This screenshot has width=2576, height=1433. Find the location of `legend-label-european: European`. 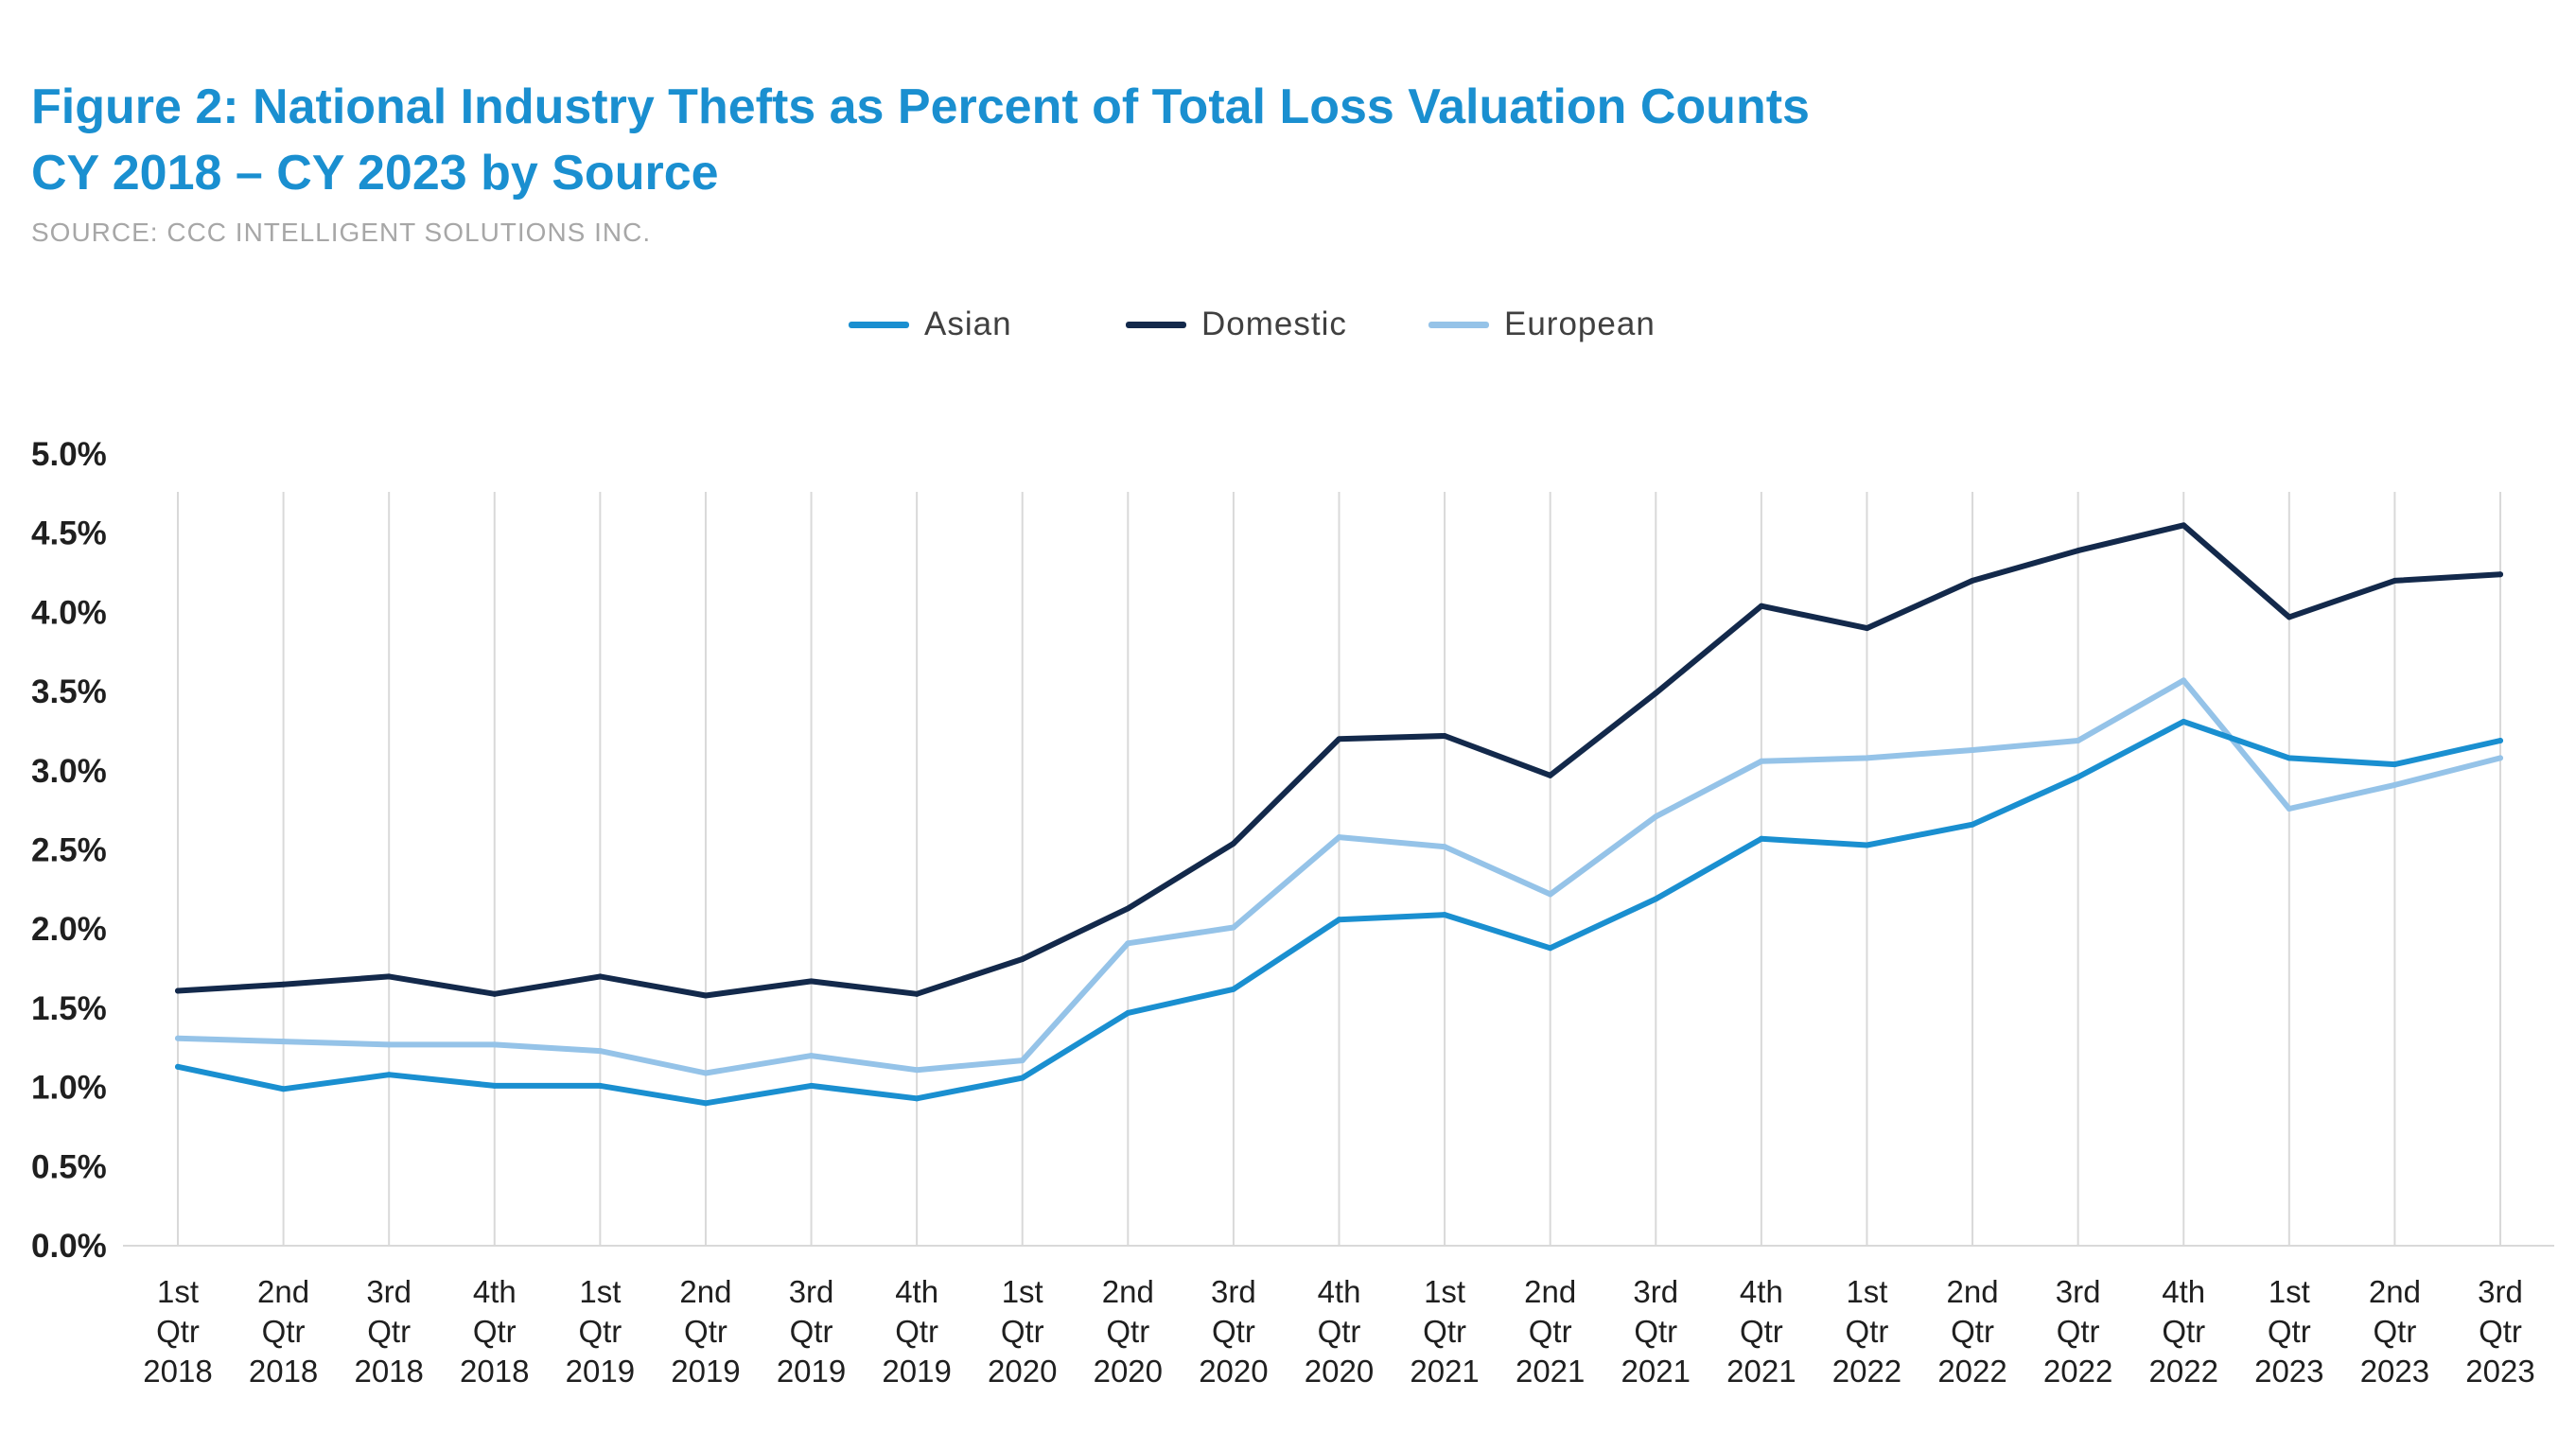

legend-label-european: European is located at coordinates (1580, 324).